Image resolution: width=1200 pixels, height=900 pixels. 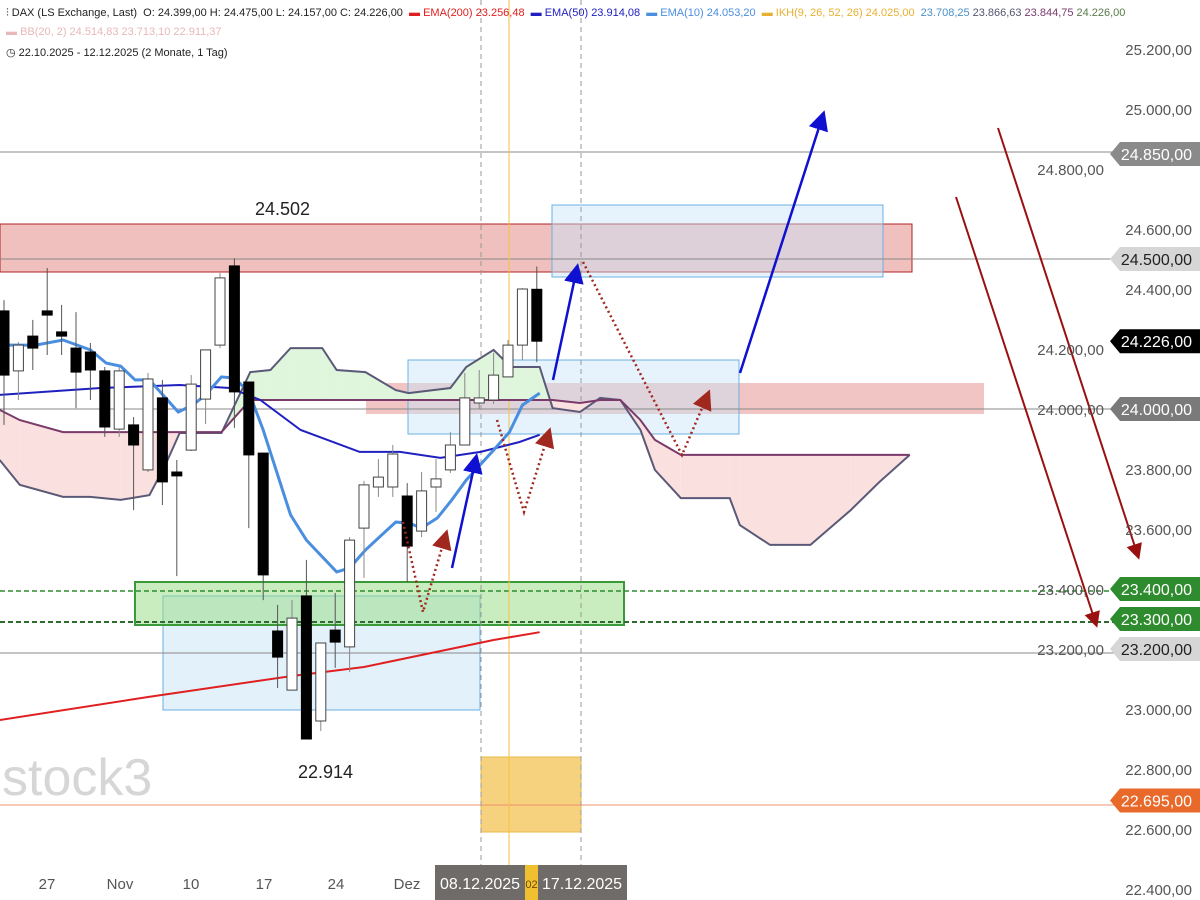 I want to click on ikh-value: 24.226,00, so click(x=1101, y=13).